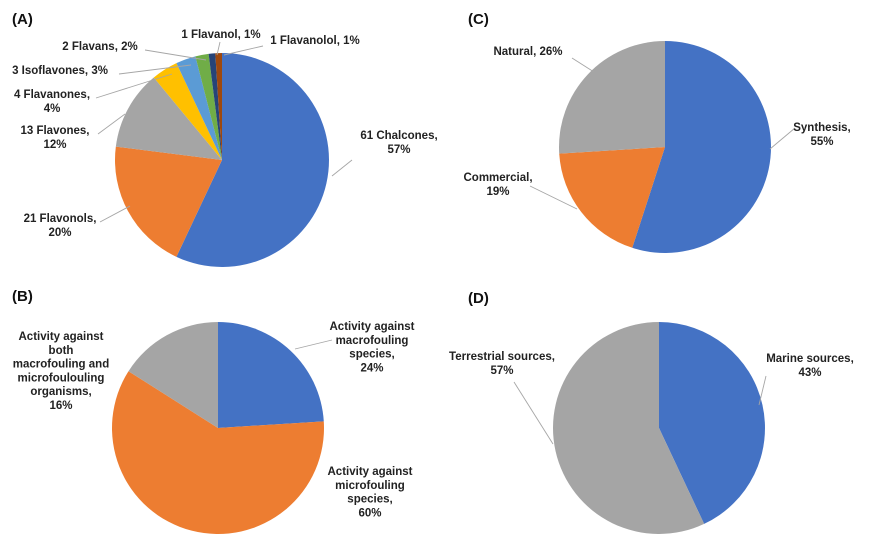 The width and height of the screenshot is (886, 558). Describe the element at coordinates (220, 35) in the screenshot. I see `slice-label: 1 Flavanol, 1%` at that location.